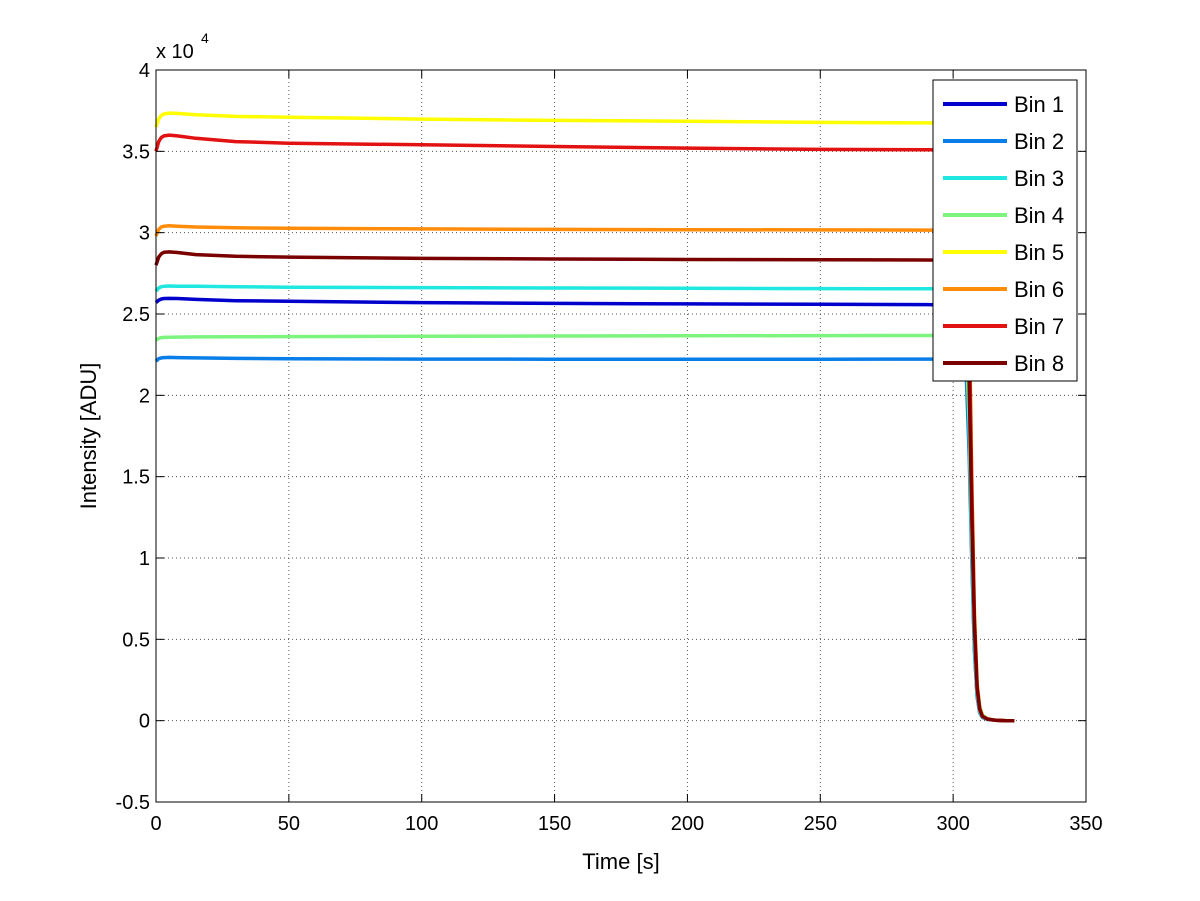 The height and width of the screenshot is (901, 1200). Describe the element at coordinates (136, 315) in the screenshot. I see `y-tick-label: 2.5` at that location.